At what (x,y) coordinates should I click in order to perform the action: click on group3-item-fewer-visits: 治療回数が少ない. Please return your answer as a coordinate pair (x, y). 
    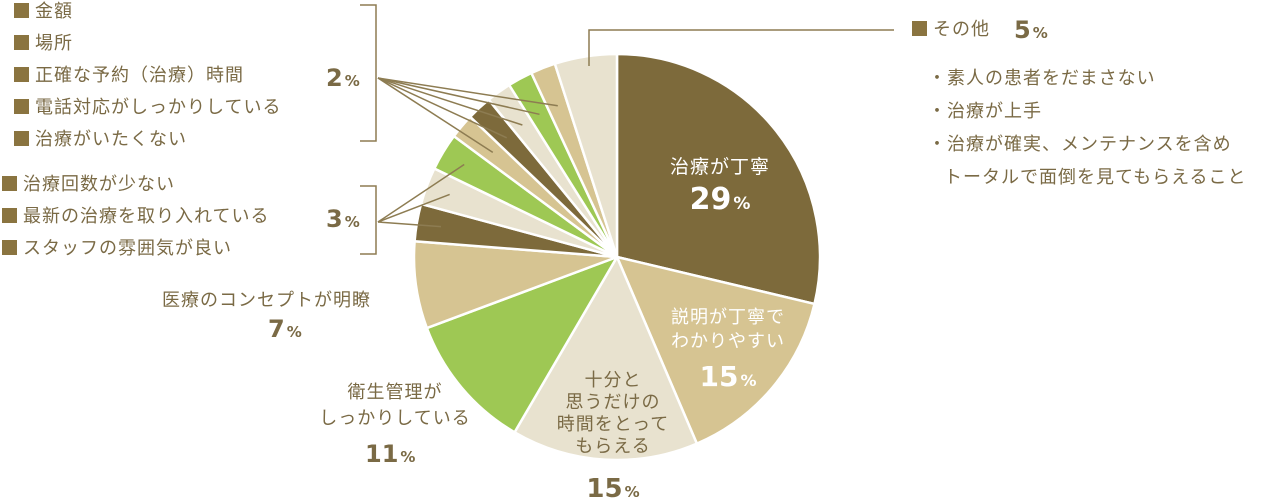
    Looking at the image, I should click on (88, 185).